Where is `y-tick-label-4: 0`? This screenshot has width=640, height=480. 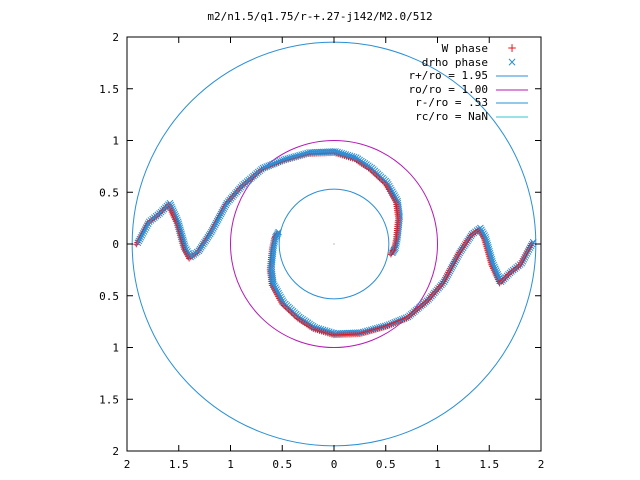
y-tick-label-4: 0 is located at coordinates (115, 244).